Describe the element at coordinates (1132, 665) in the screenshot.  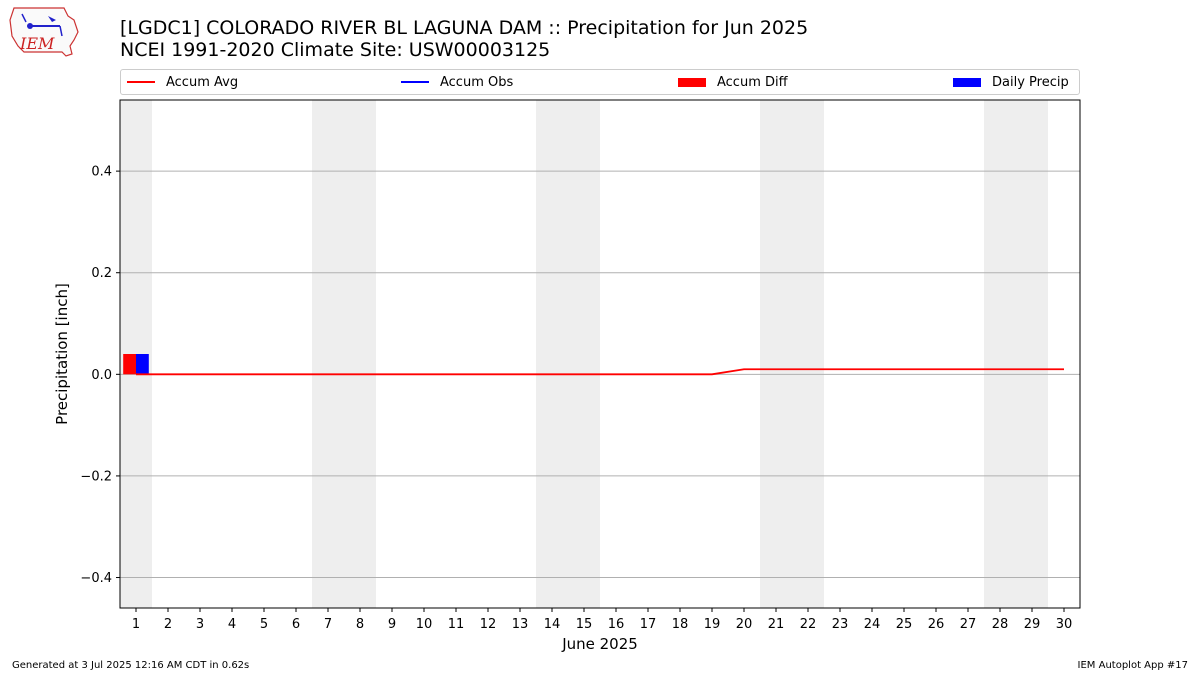
I see `app-credit: IEM Autoplot App #17` at that location.